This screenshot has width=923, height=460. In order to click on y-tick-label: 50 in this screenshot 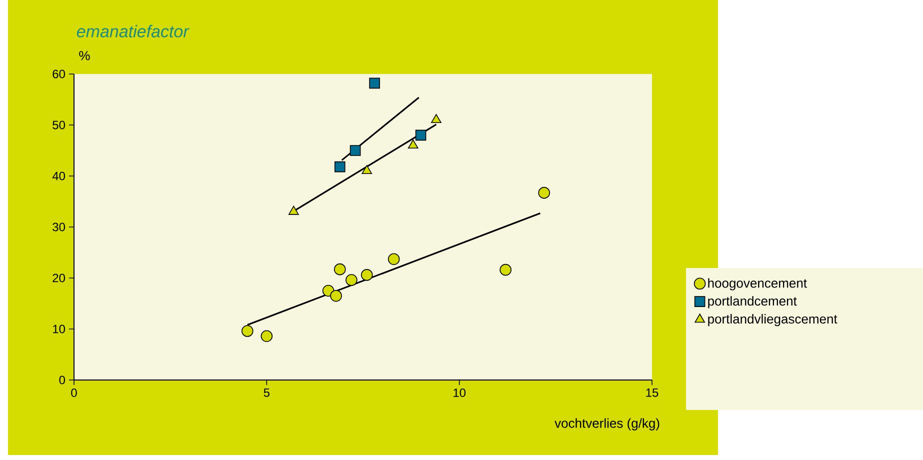, I will do `click(59, 125)`.